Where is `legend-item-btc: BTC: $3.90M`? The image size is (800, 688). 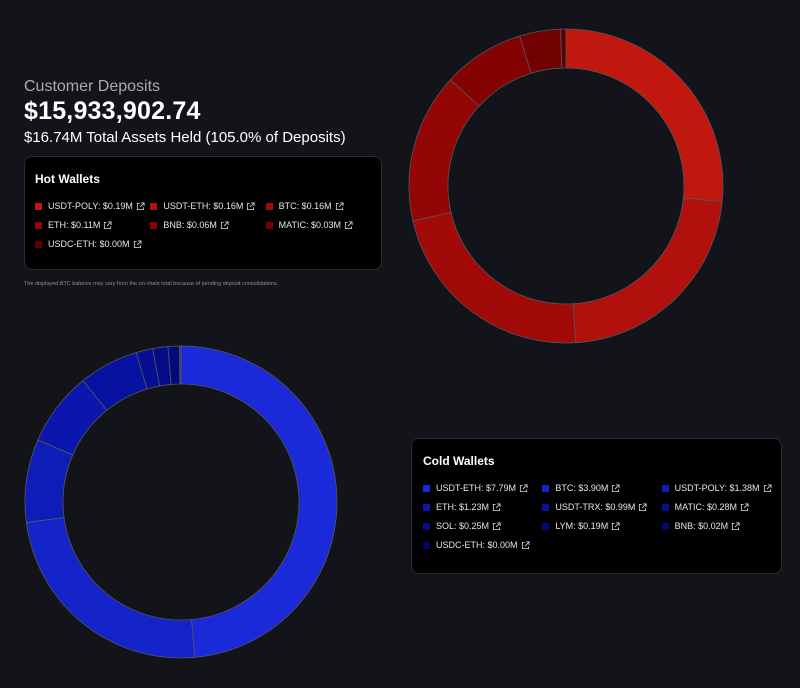 legend-item-btc: BTC: $3.90M is located at coordinates (601, 488).